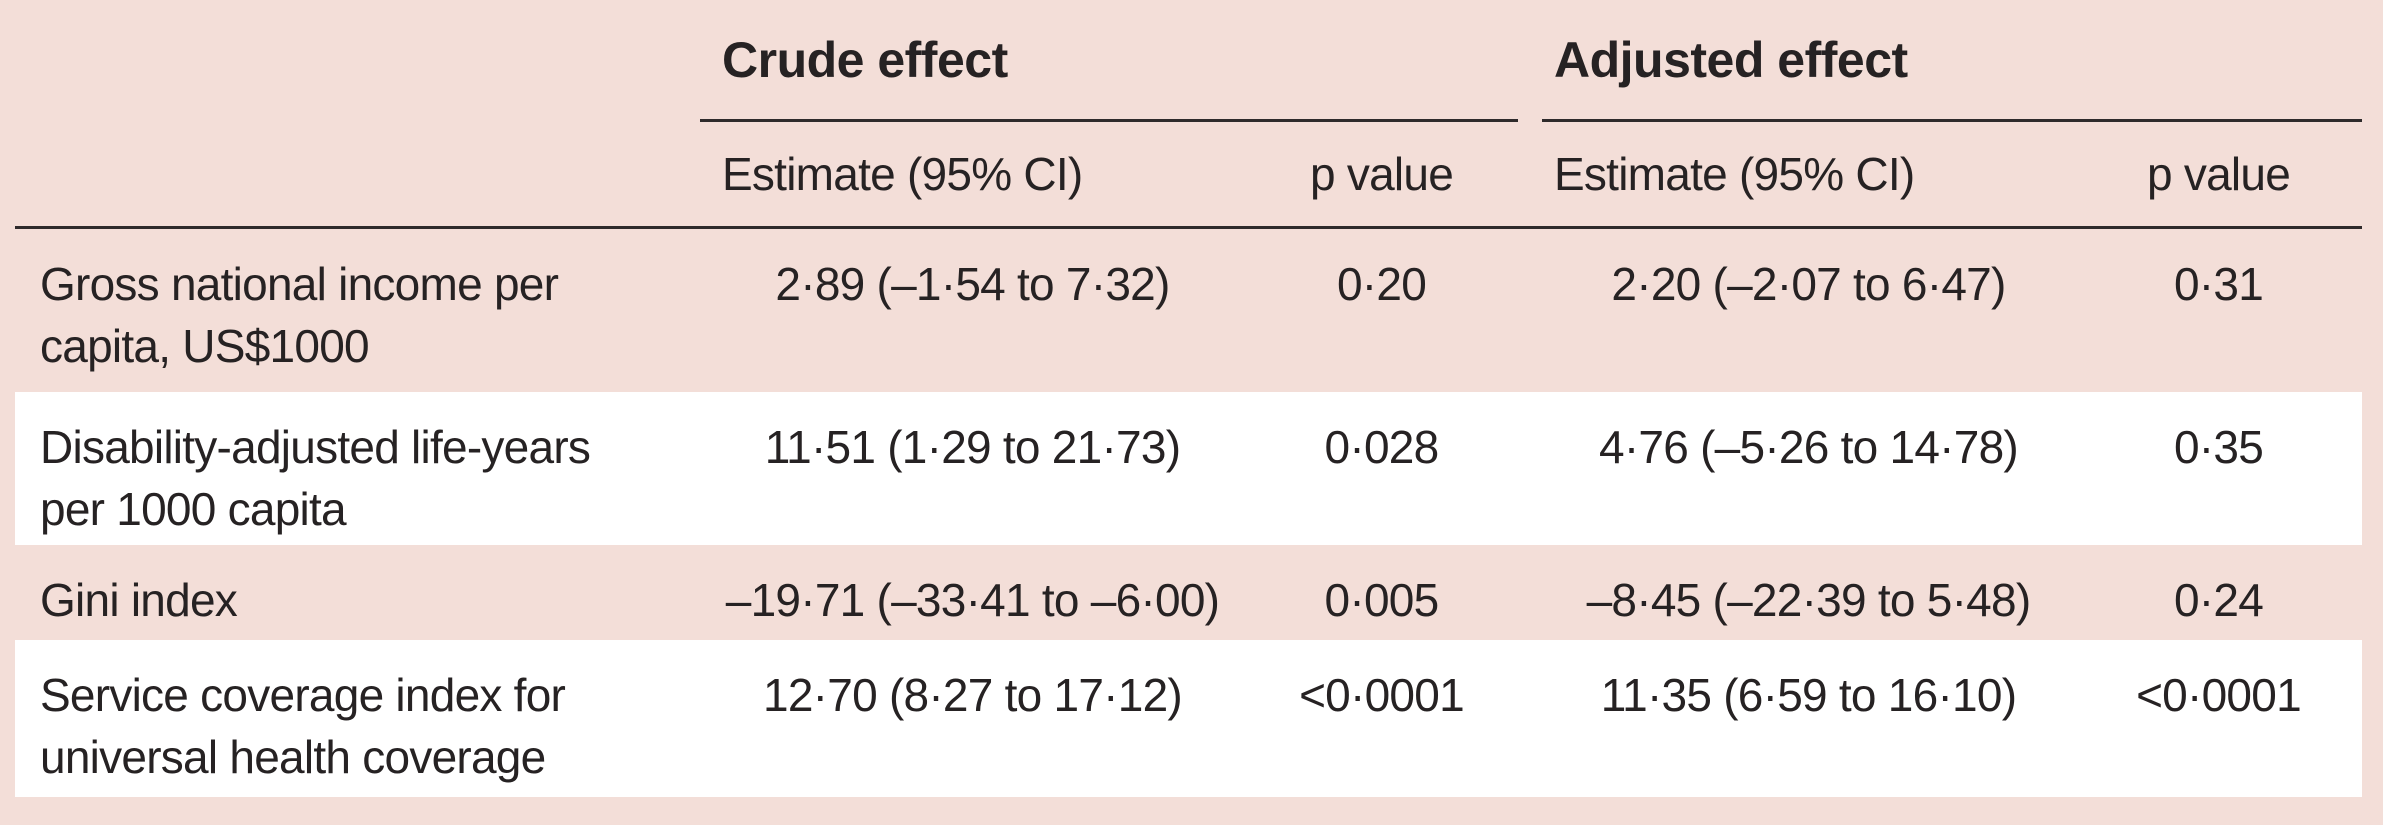  I want to click on sub-header-spacer, so click(357, 174).